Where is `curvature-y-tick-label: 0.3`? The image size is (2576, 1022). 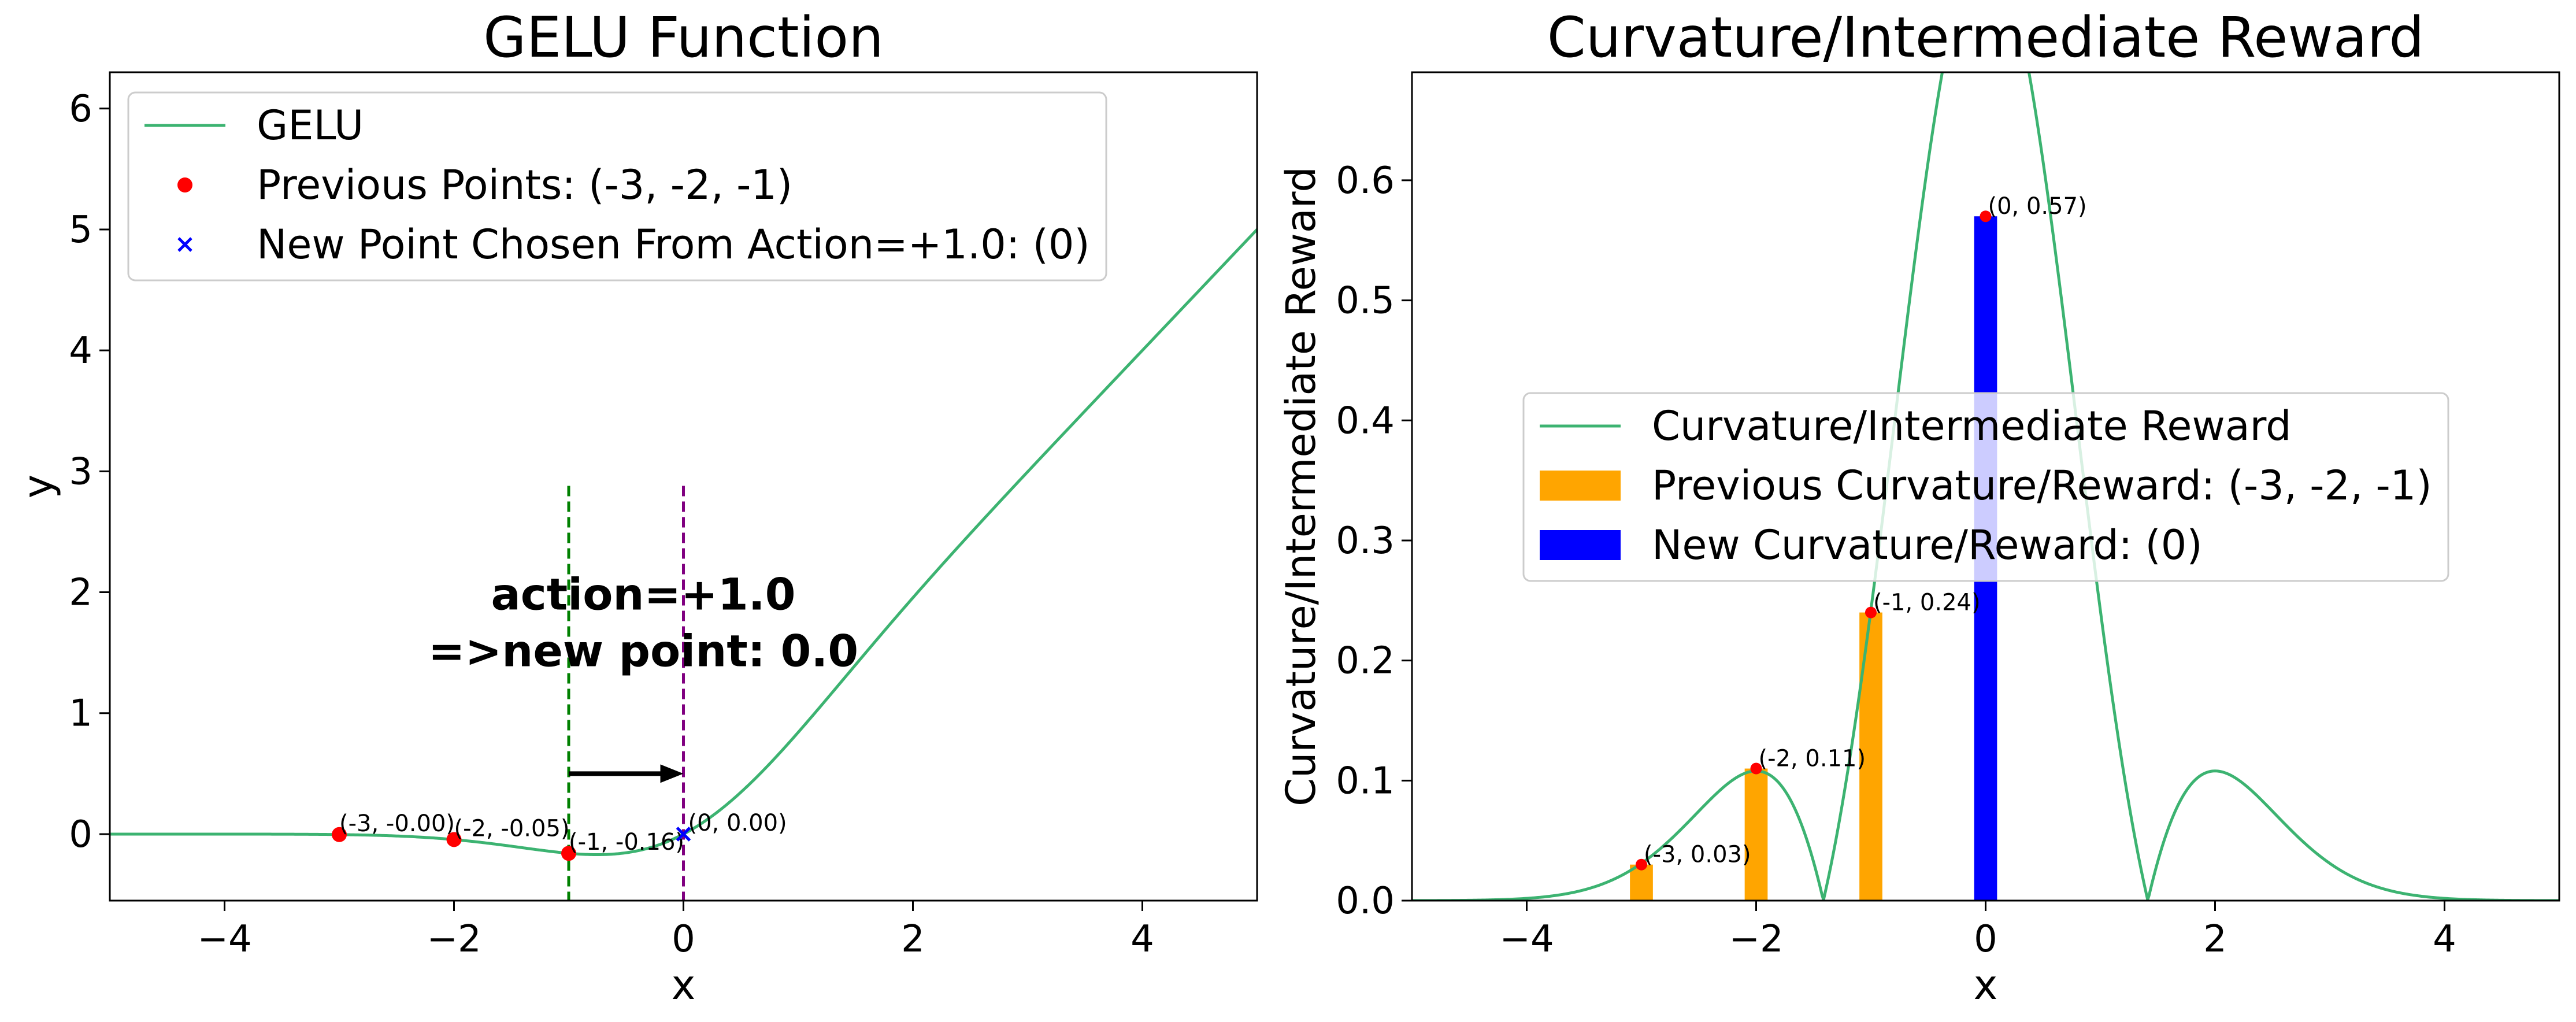 curvature-y-tick-label: 0.3 is located at coordinates (1365, 541).